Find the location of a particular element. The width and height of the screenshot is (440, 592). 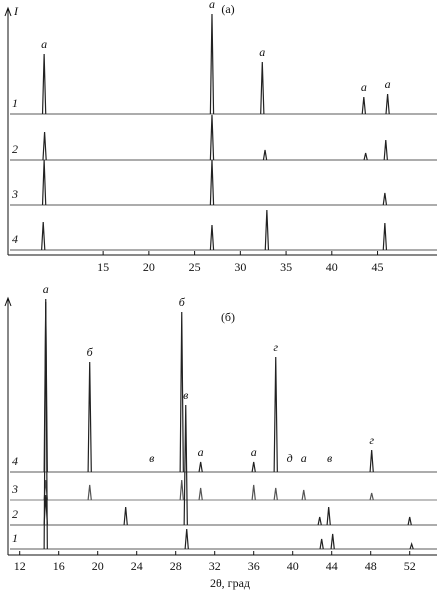

panel-title: (а) is located at coordinates (227, 9).